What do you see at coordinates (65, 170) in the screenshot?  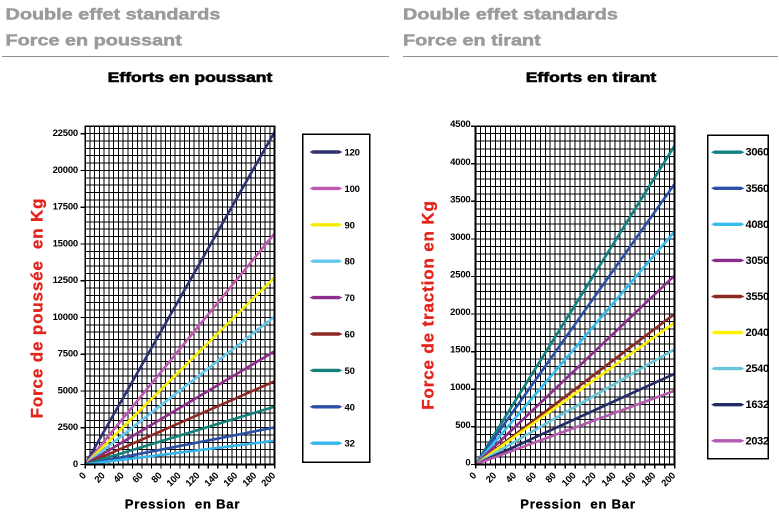 I see `svg-text: 20000` at bounding box center [65, 170].